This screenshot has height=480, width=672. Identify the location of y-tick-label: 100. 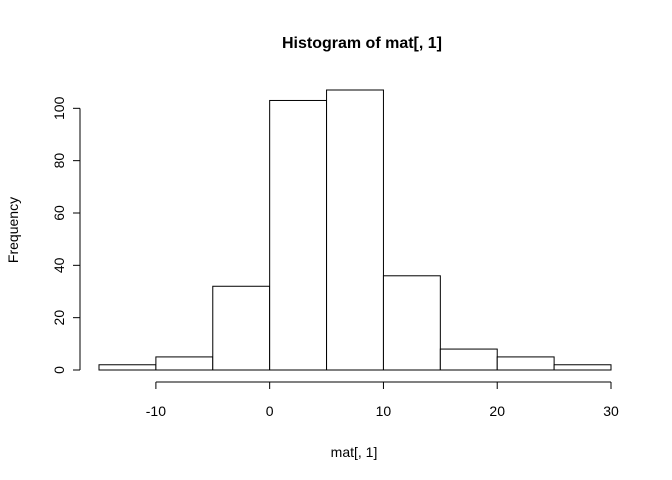
(59, 108).